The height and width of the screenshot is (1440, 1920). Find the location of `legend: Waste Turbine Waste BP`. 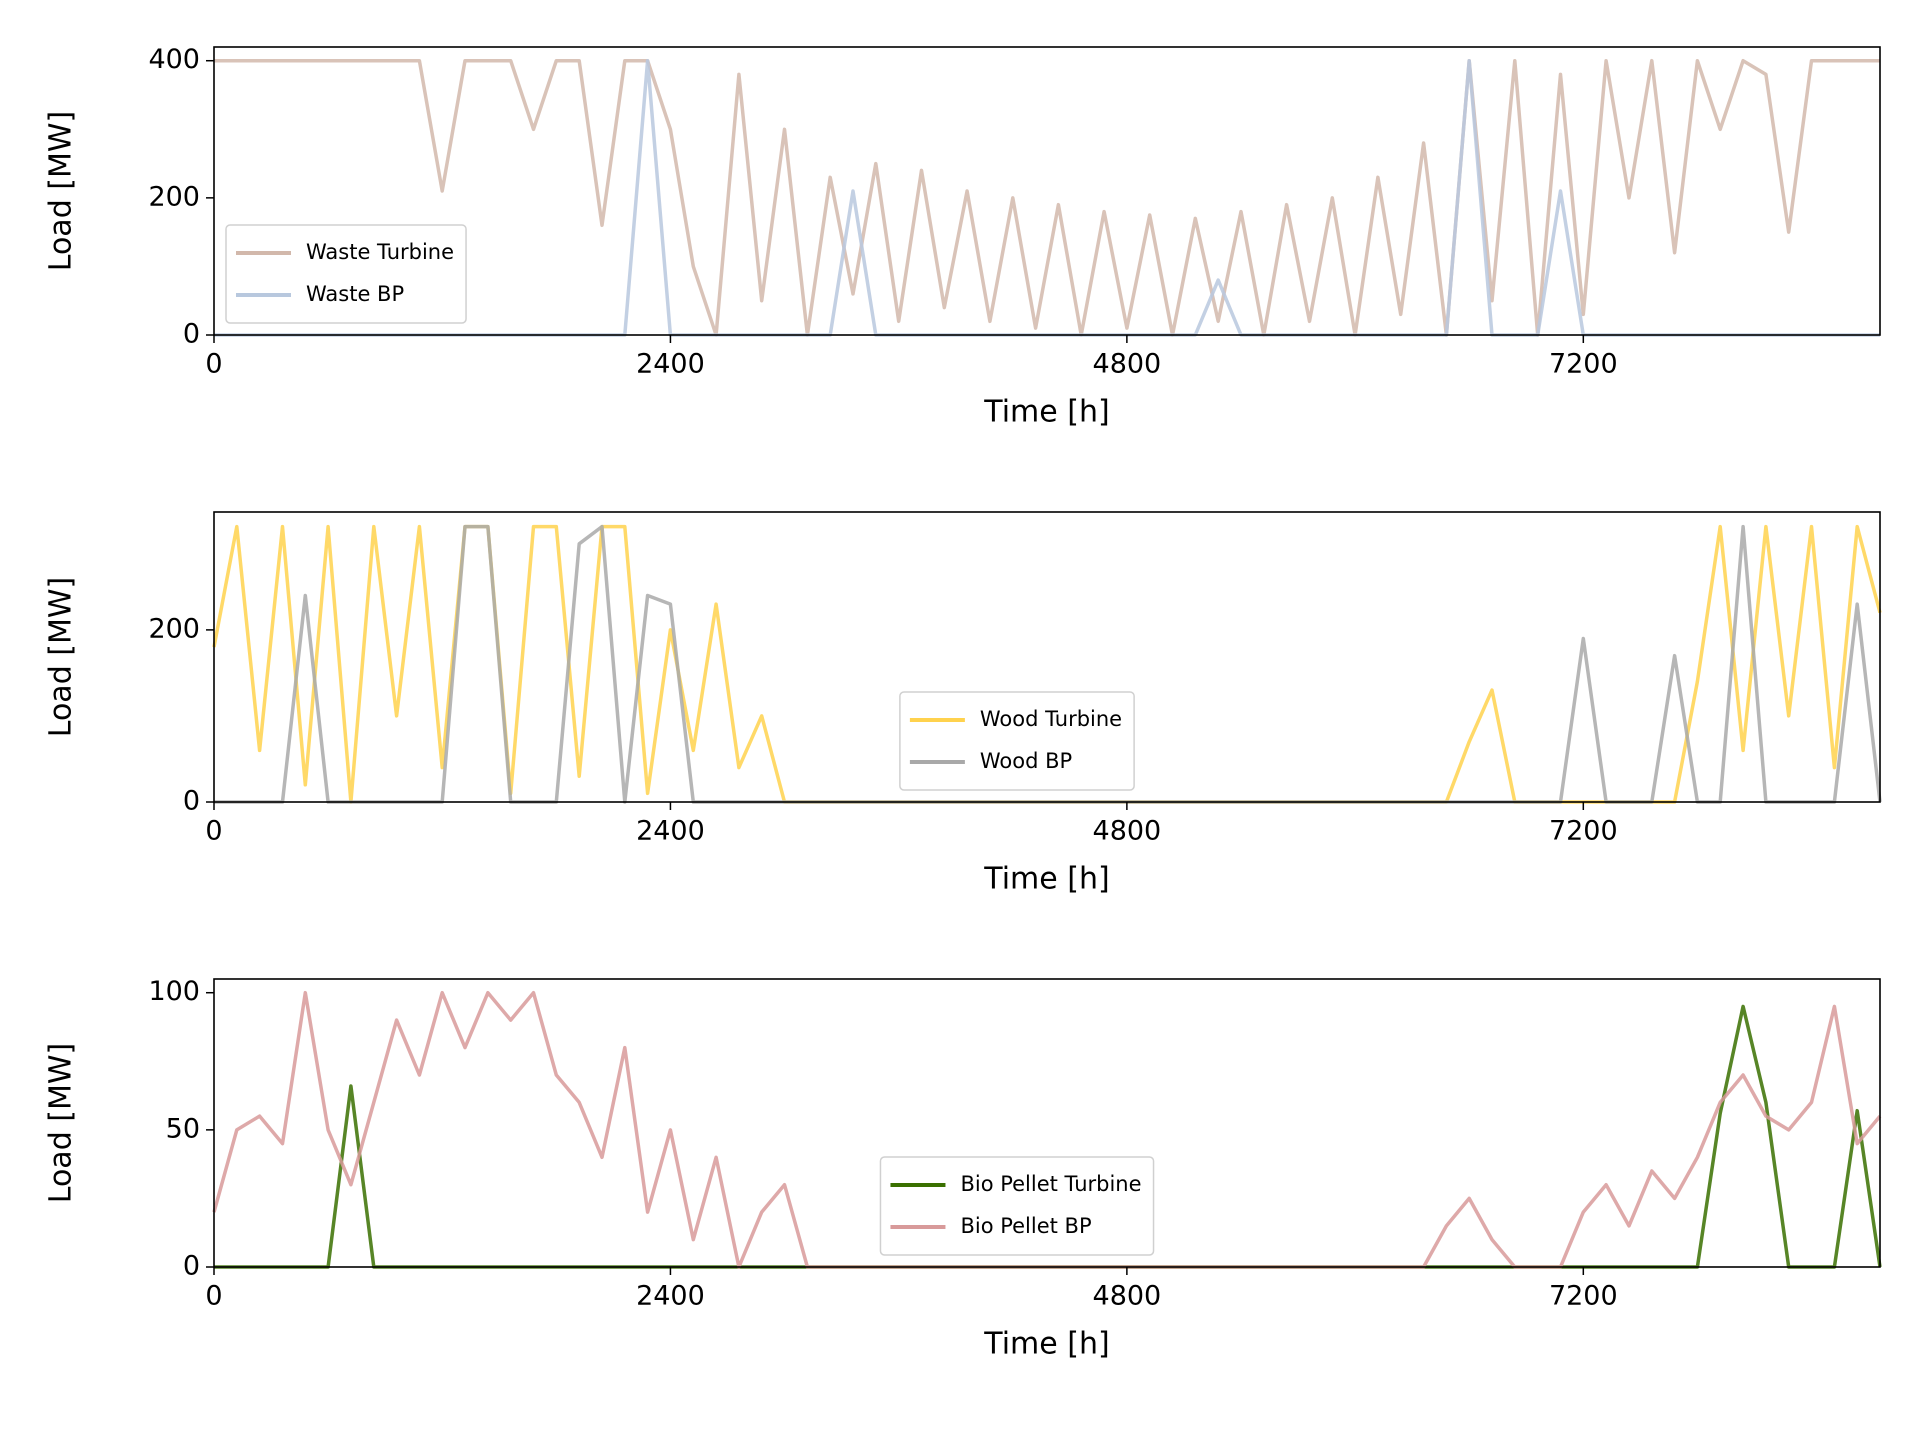

legend: Waste Turbine Waste BP is located at coordinates (346, 274).